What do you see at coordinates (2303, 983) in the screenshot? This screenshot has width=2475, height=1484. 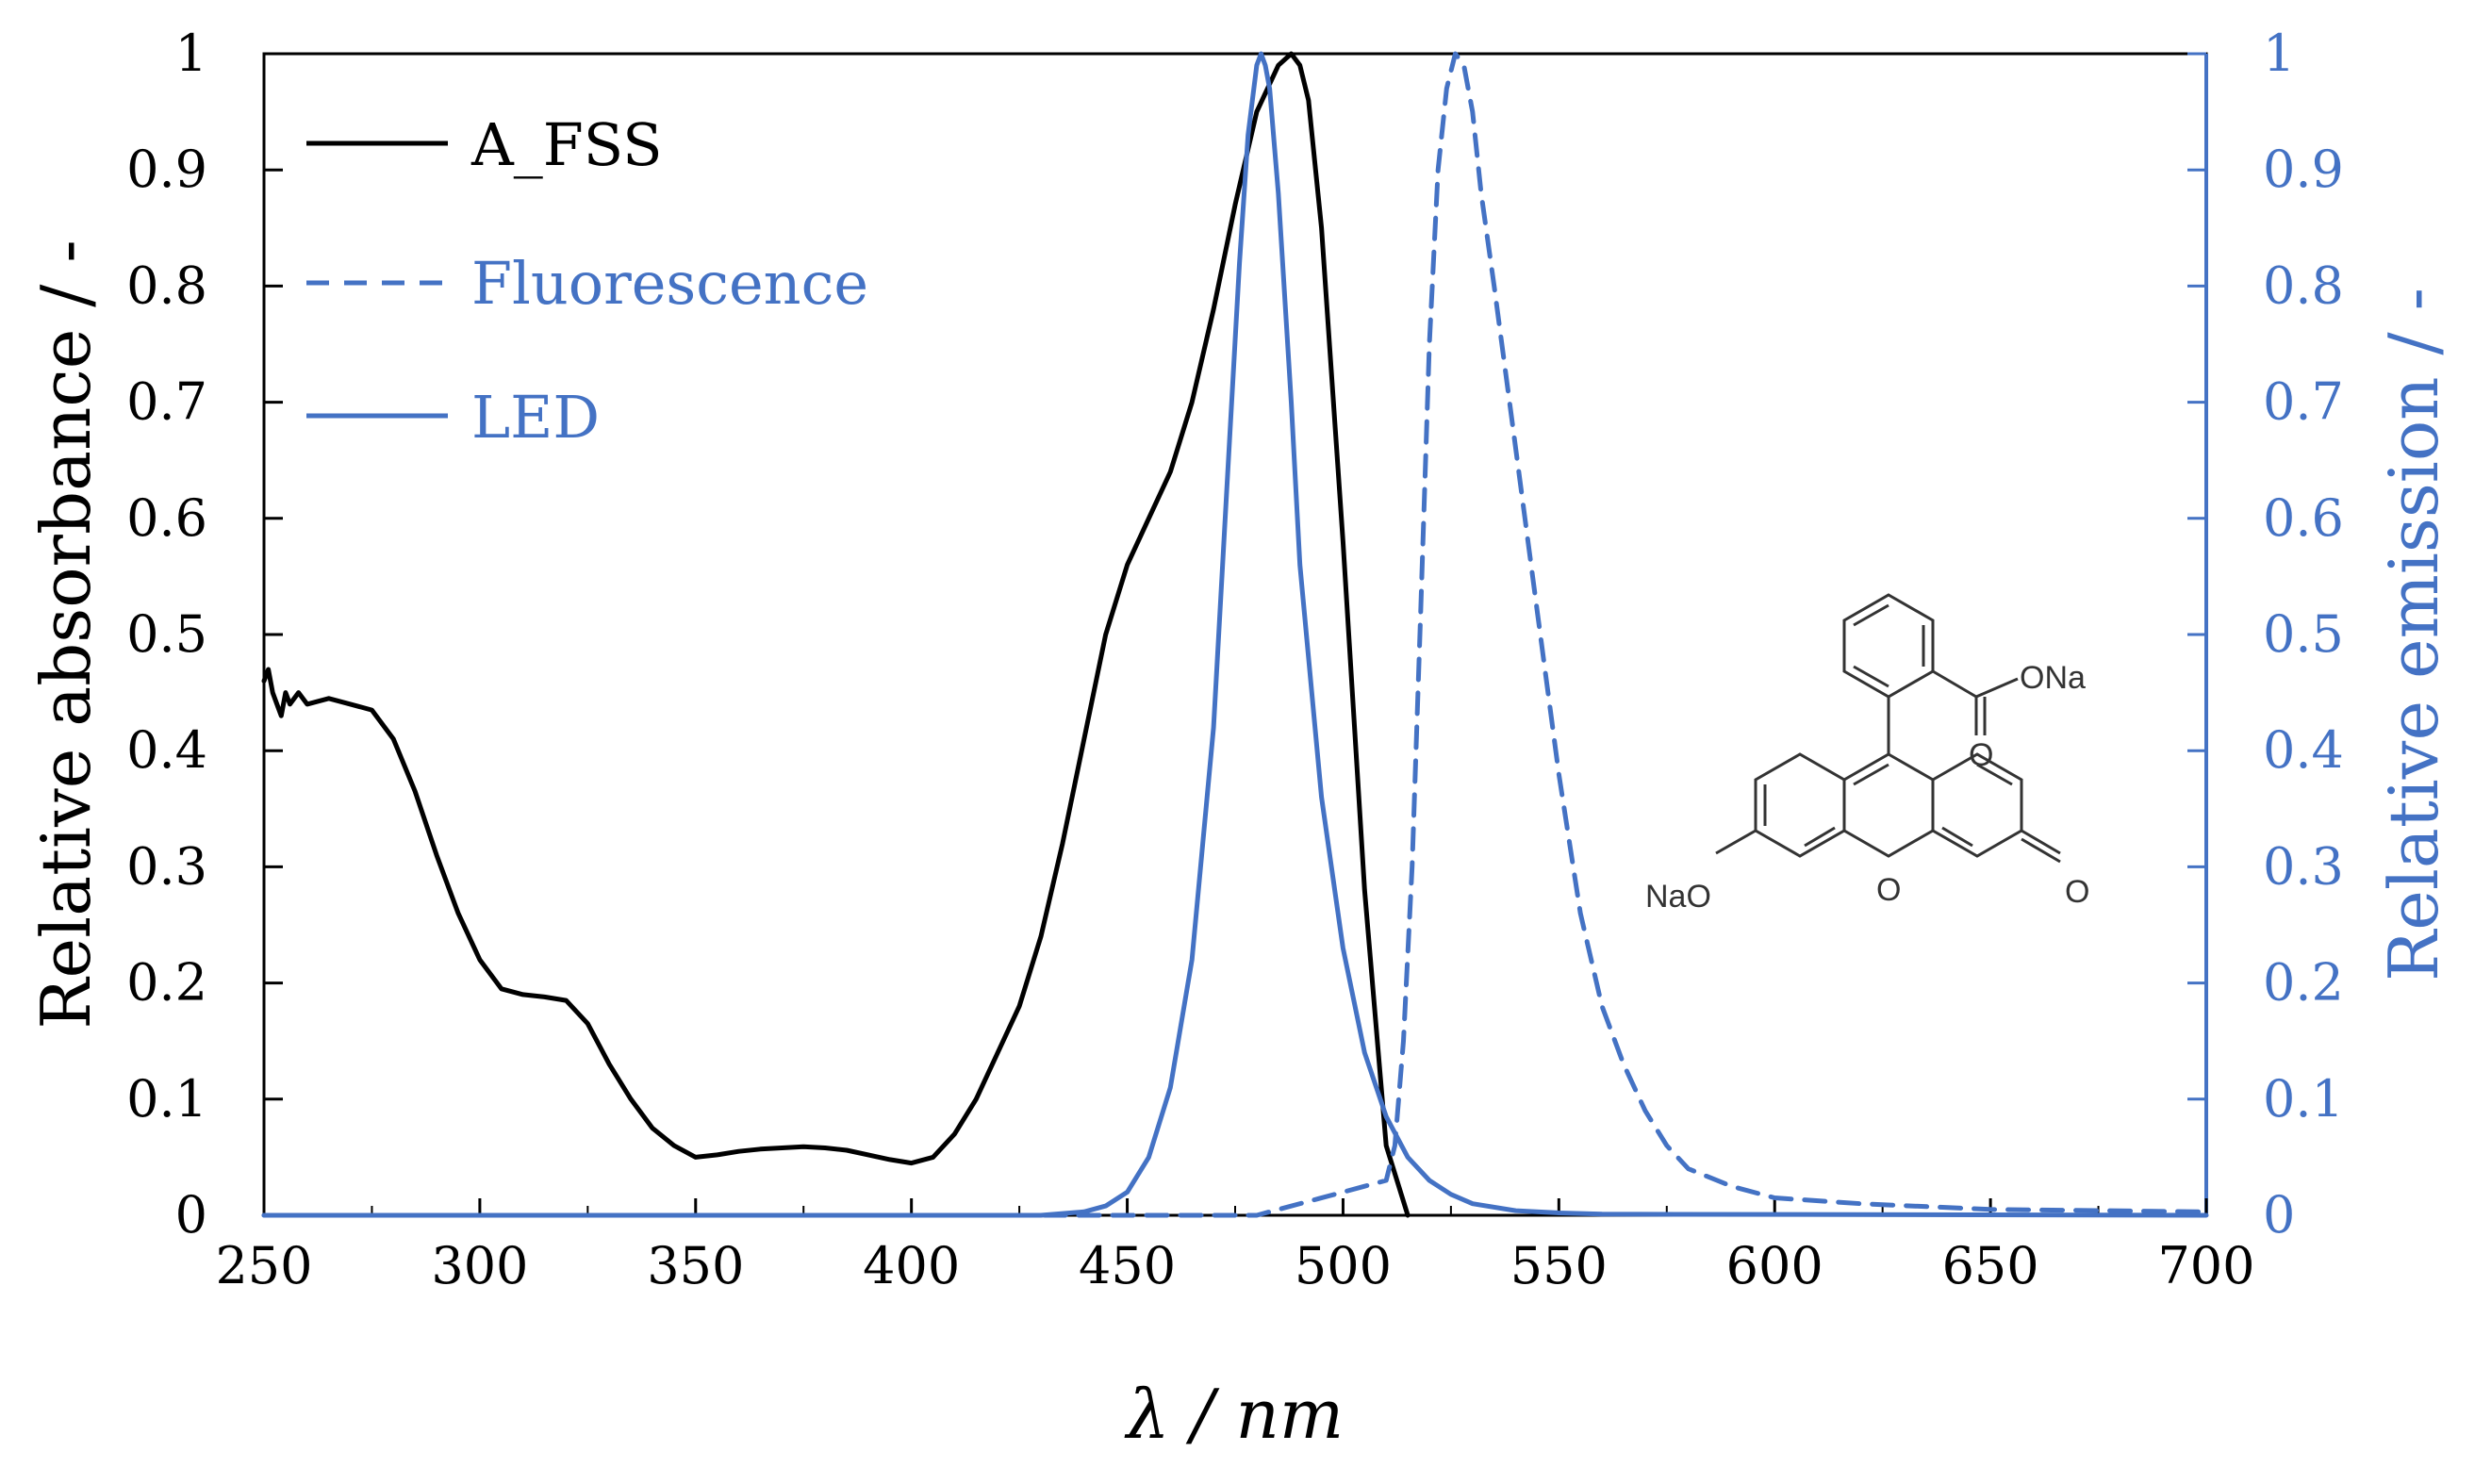 I see `y-tick-label-right: 0.2` at bounding box center [2303, 983].